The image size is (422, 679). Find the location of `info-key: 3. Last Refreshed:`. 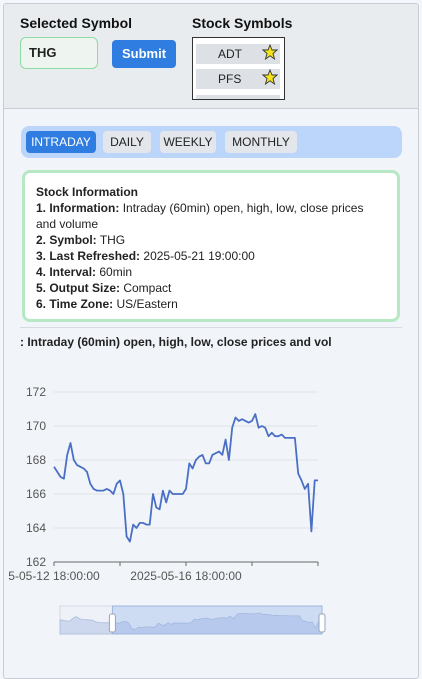

info-key: 3. Last Refreshed: is located at coordinates (88, 256).